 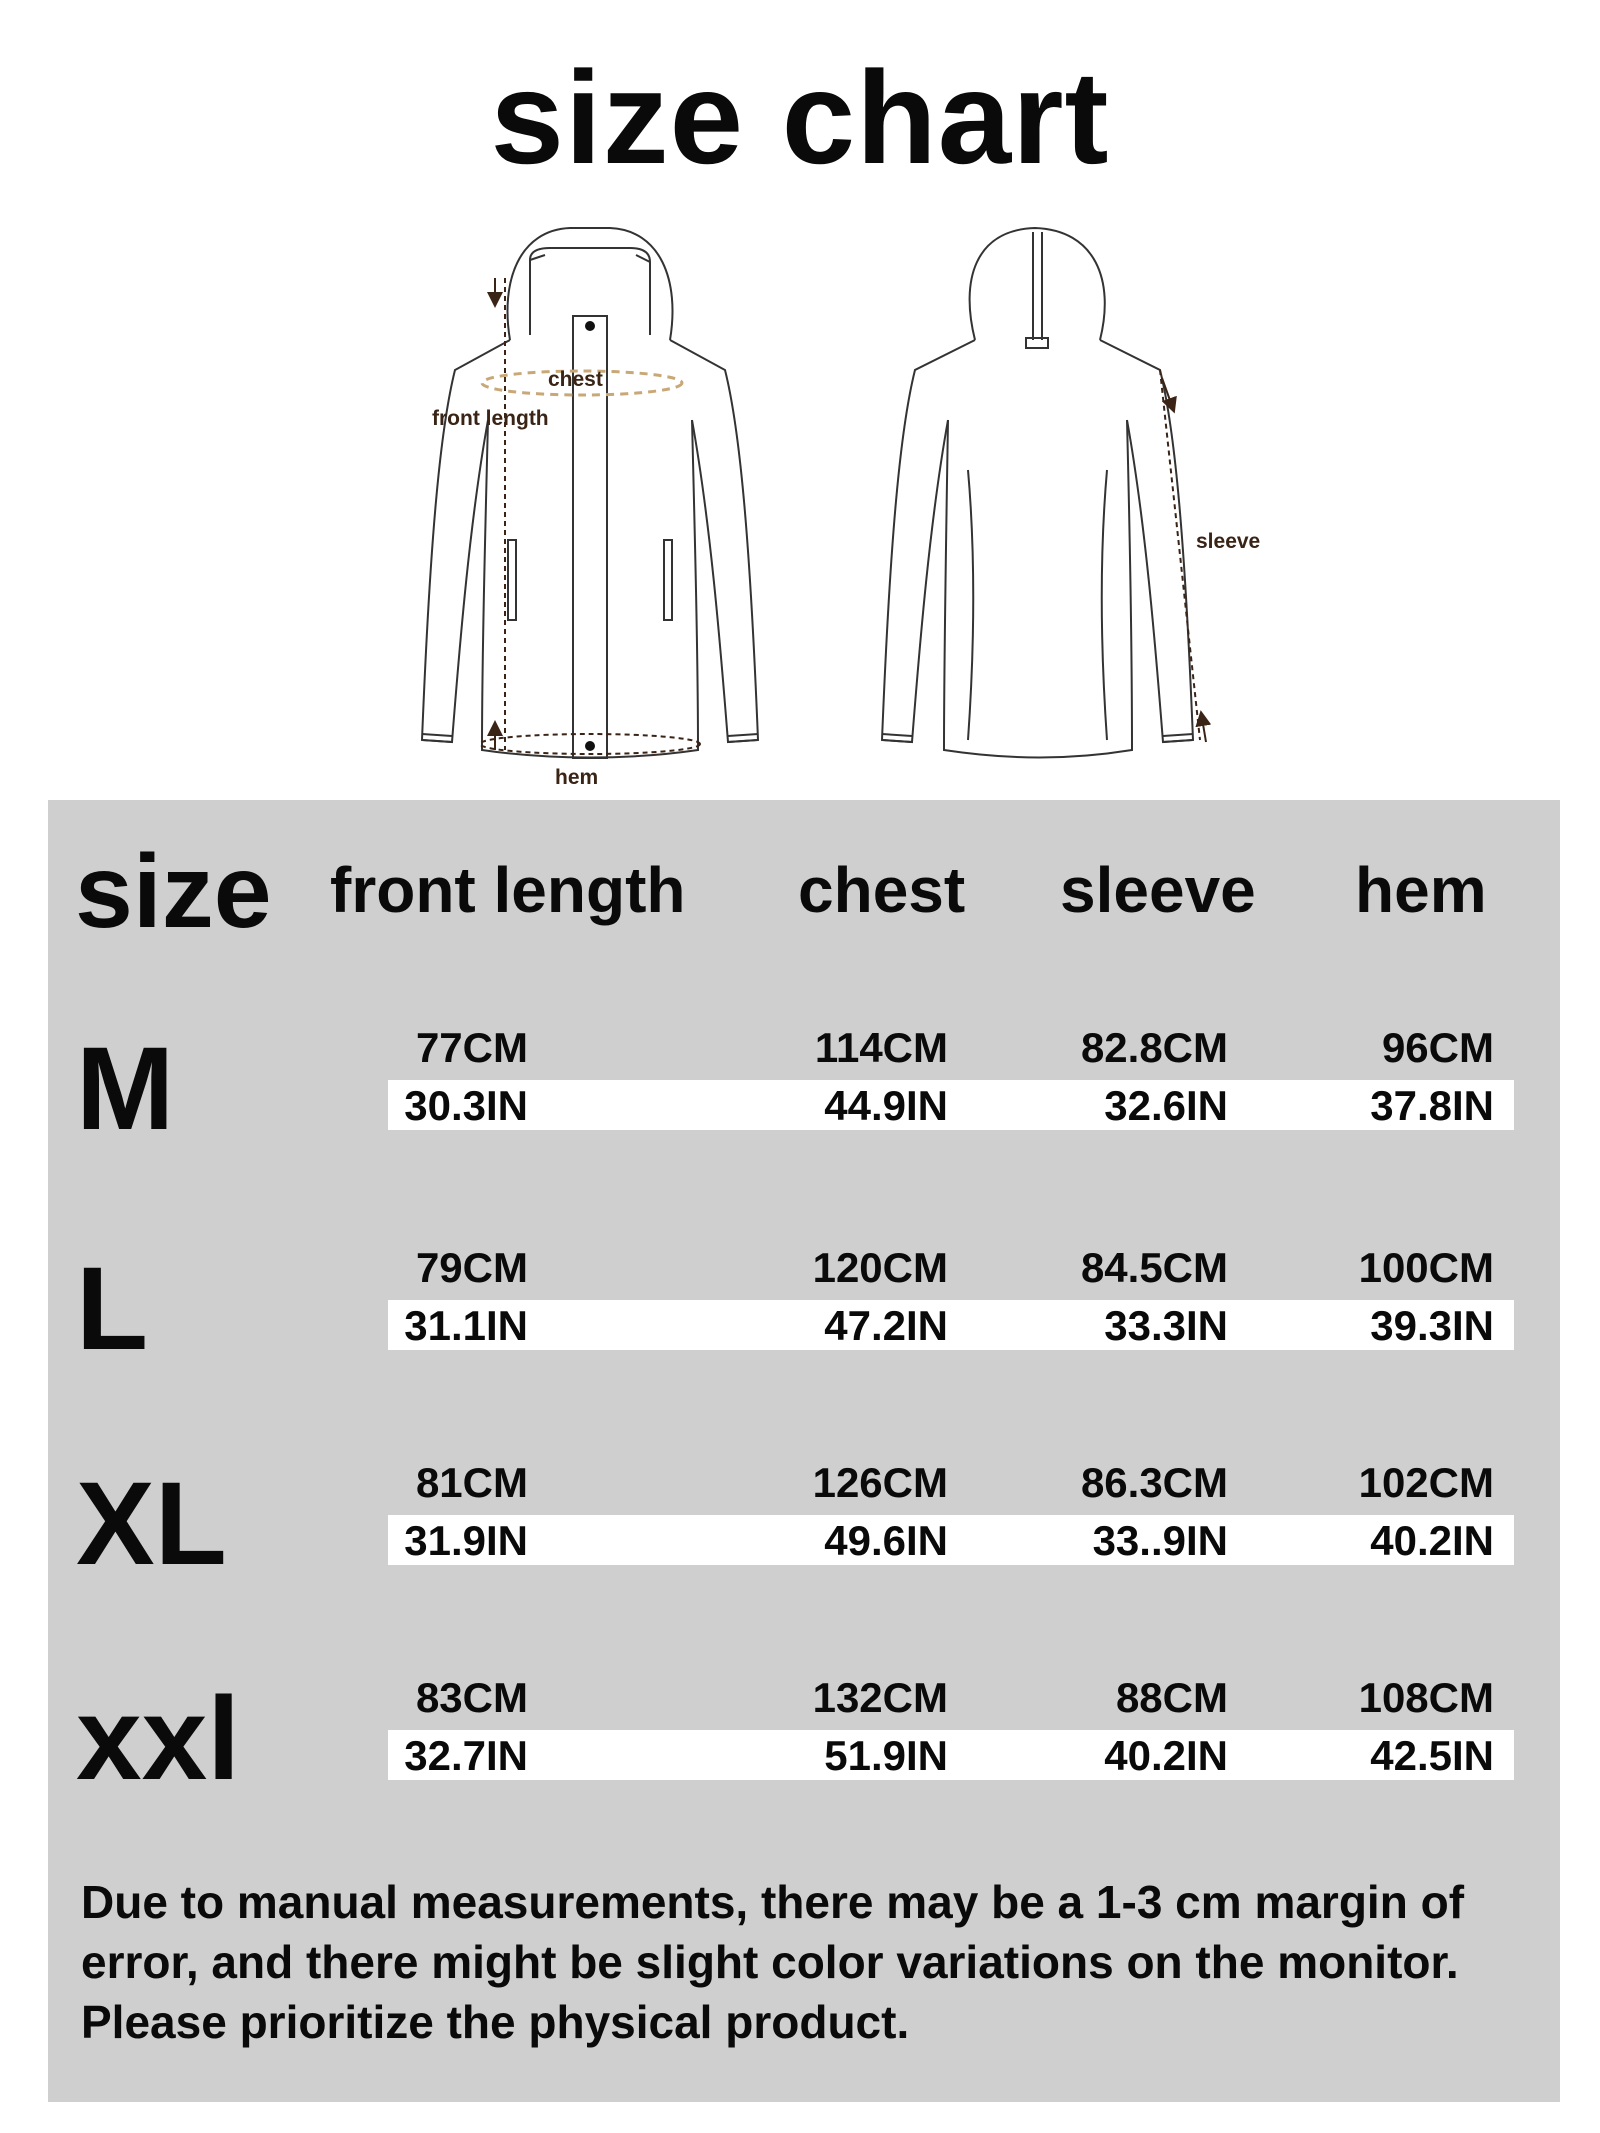 What do you see at coordinates (471, 1482) in the screenshot?
I see `front-length-cm: 81CM` at bounding box center [471, 1482].